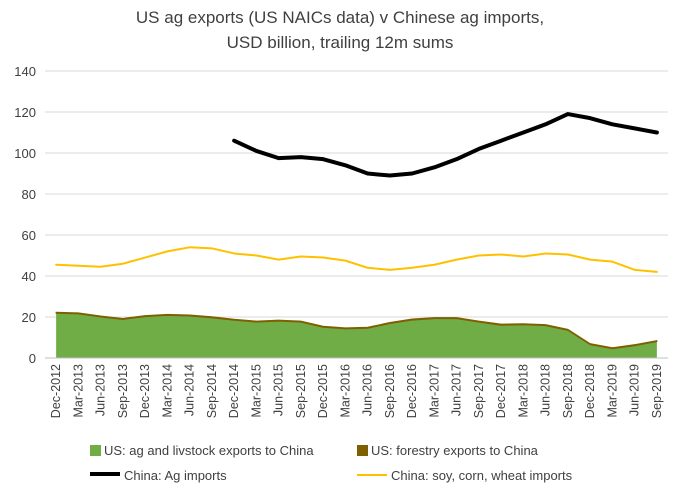 The image size is (680, 494). What do you see at coordinates (345, 391) in the screenshot?
I see `x-tick-label: Mar-2016` at bounding box center [345, 391].